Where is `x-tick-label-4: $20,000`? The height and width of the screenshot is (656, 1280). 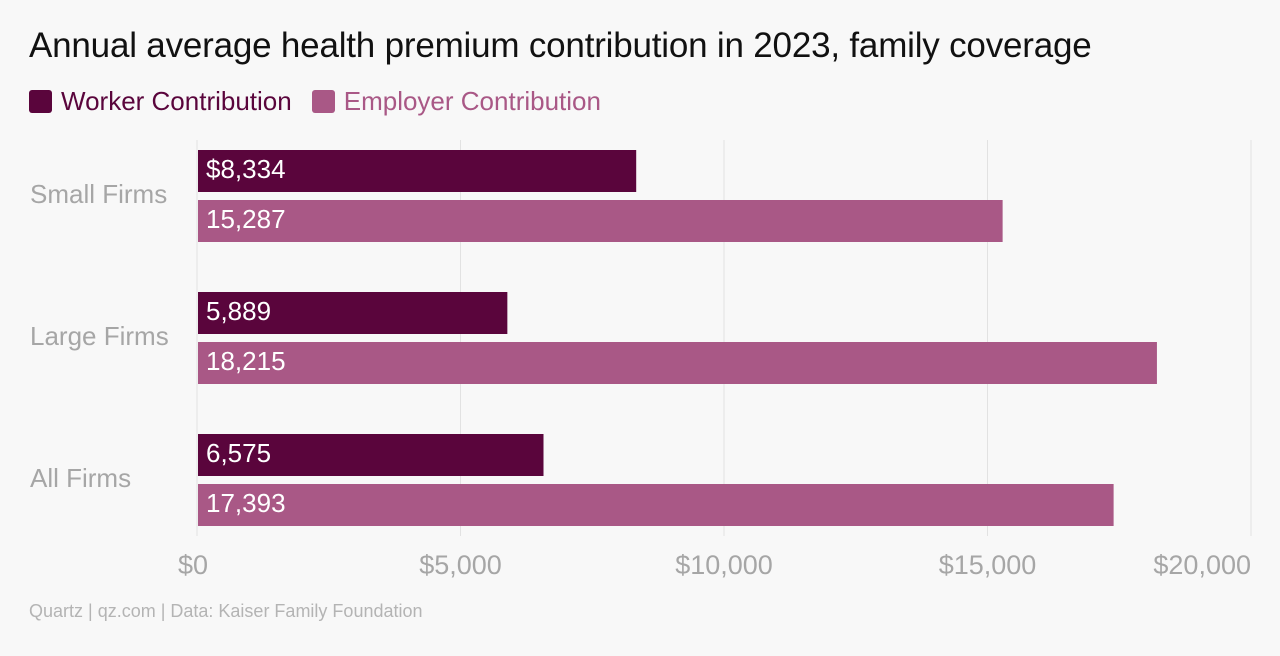
x-tick-label-4: $20,000 is located at coordinates (1202, 565).